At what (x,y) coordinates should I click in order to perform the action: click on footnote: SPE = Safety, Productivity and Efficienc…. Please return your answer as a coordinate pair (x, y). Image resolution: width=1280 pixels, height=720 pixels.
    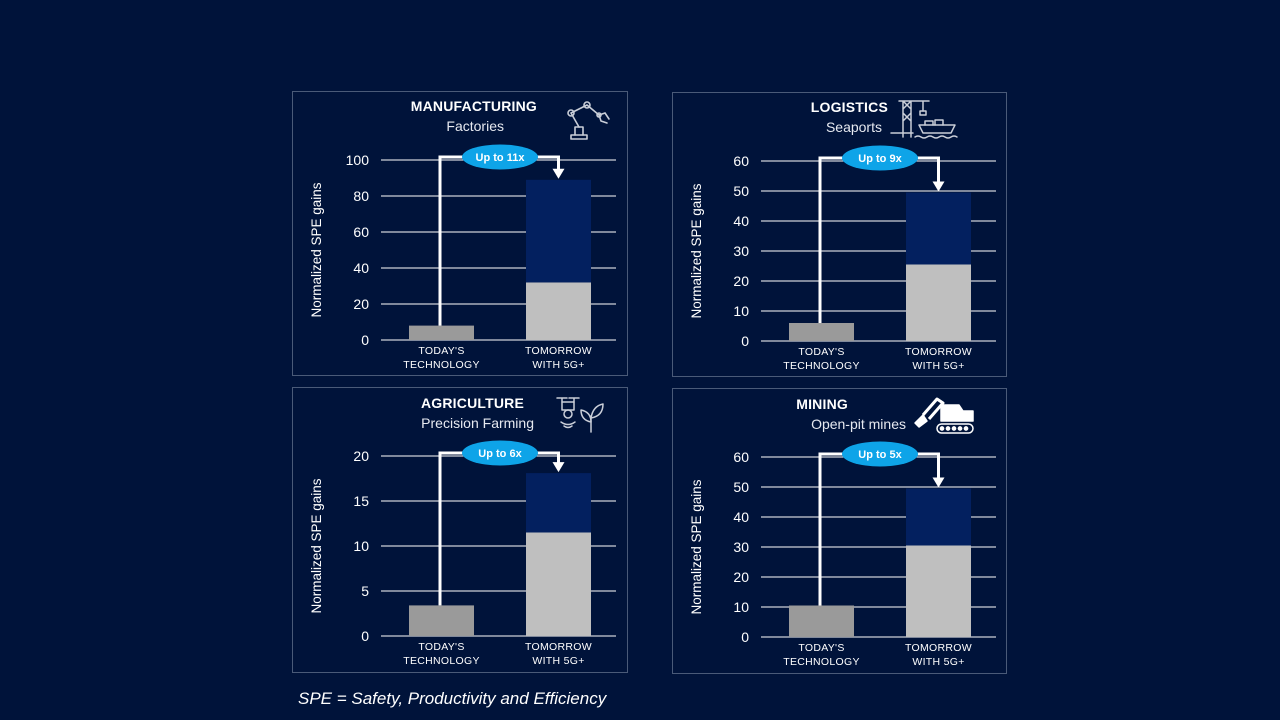
    Looking at the image, I should click on (452, 698).